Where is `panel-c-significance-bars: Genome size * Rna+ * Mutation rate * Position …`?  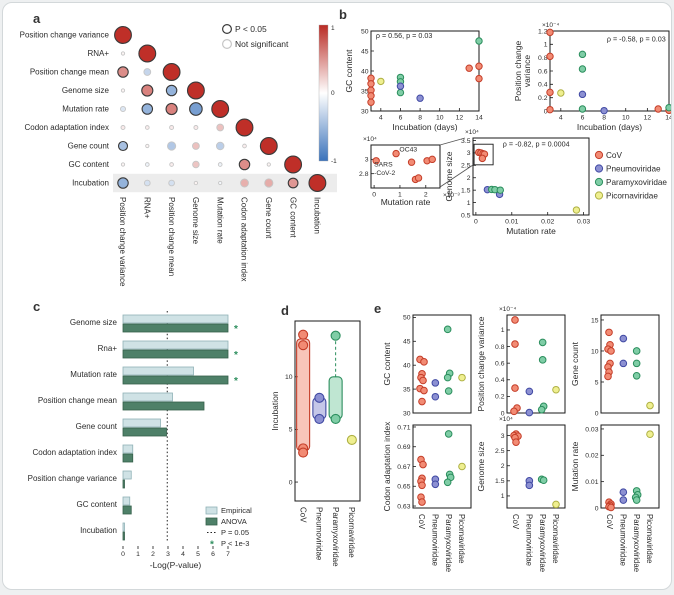 panel-c-significance-bars: Genome size * Rna+ * Mutation rate * Position … is located at coordinates (140, 440).